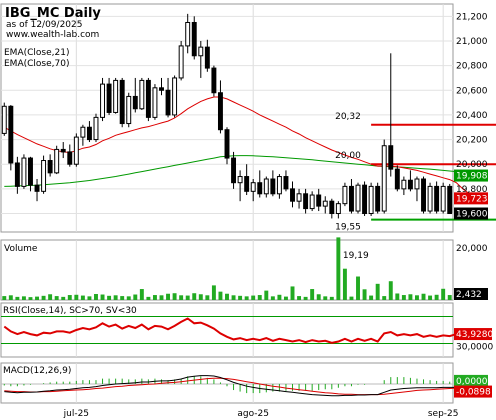 The image size is (496, 420). Describe the element at coordinates (472, 116) in the screenshot. I see `price-y-tick-label: 20,400` at that location.